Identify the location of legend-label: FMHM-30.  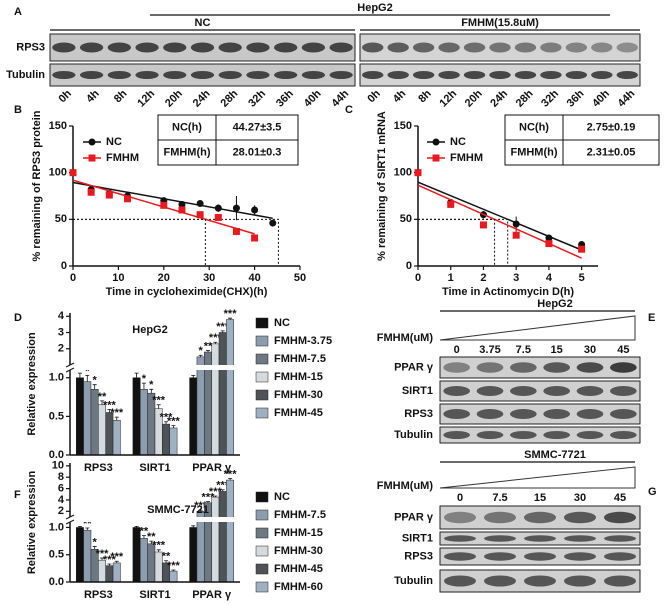
(298, 551).